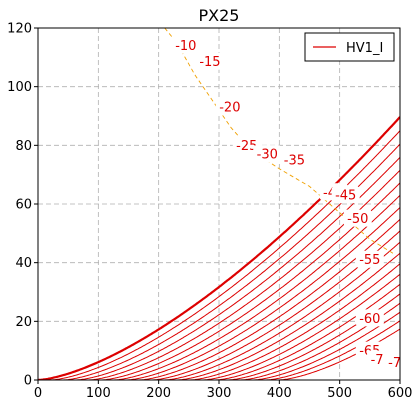  I want to click on svg-text: -30, so click(267, 155).